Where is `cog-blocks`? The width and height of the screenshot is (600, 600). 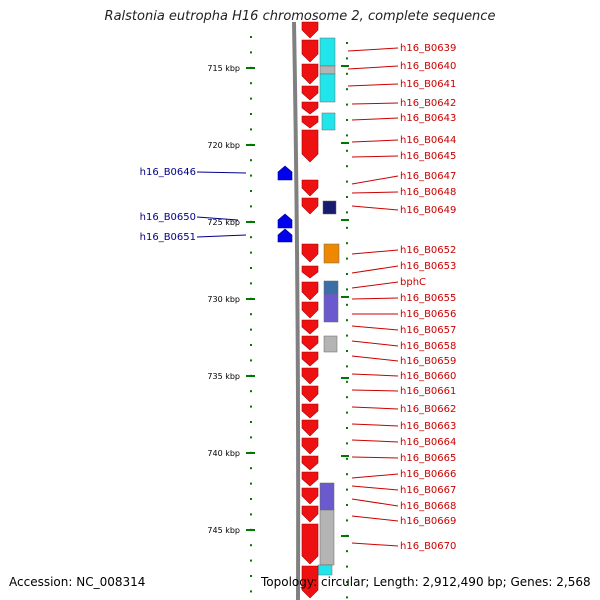
cog-blocks is located at coordinates (328, 306).